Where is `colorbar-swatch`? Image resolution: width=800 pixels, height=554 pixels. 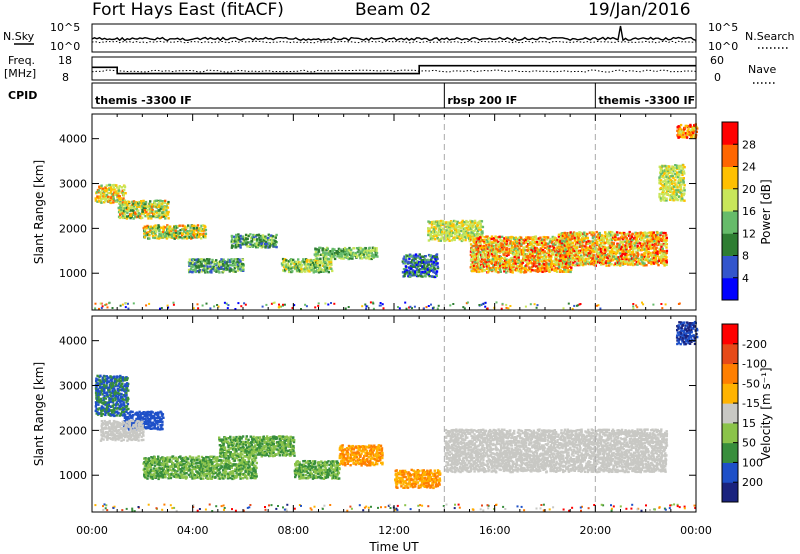
colorbar-swatch is located at coordinates (730, 155).